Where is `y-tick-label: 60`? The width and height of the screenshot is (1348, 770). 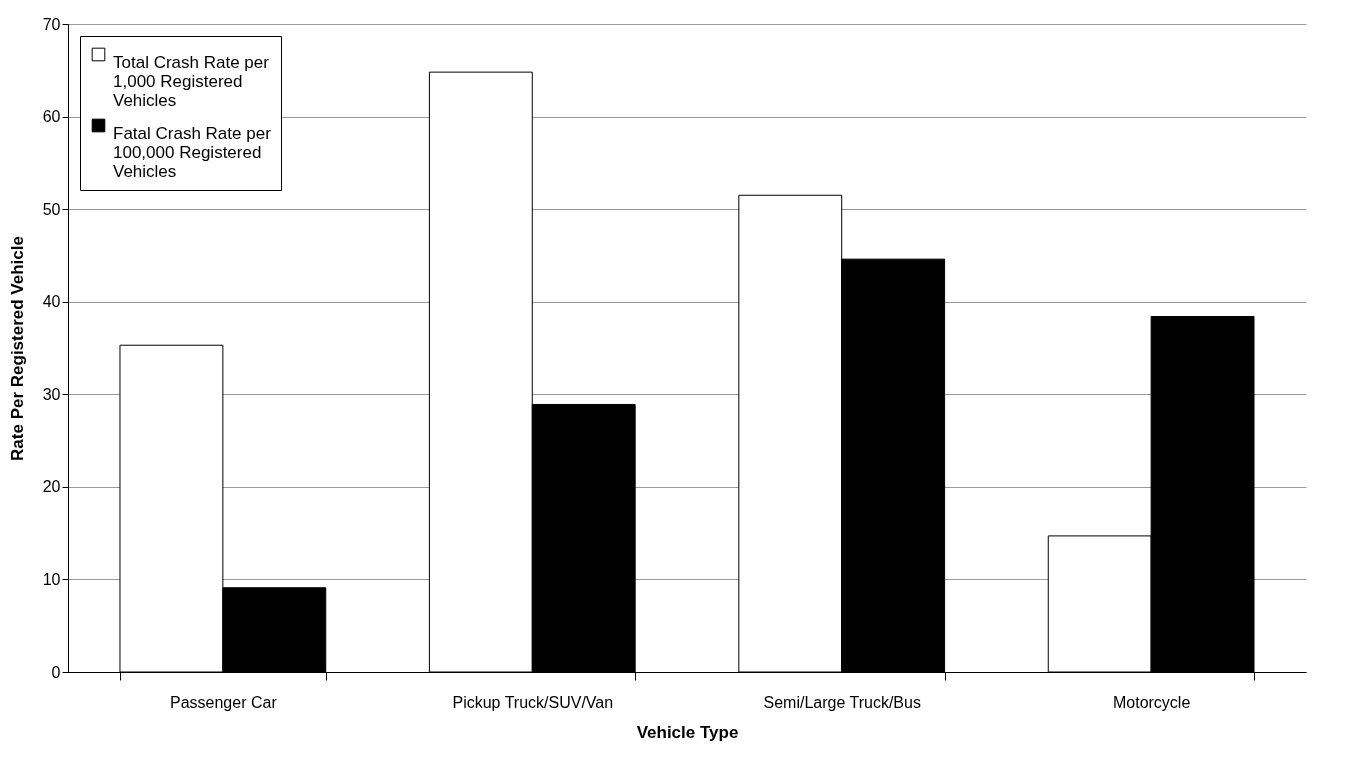
y-tick-label: 60 is located at coordinates (51, 117).